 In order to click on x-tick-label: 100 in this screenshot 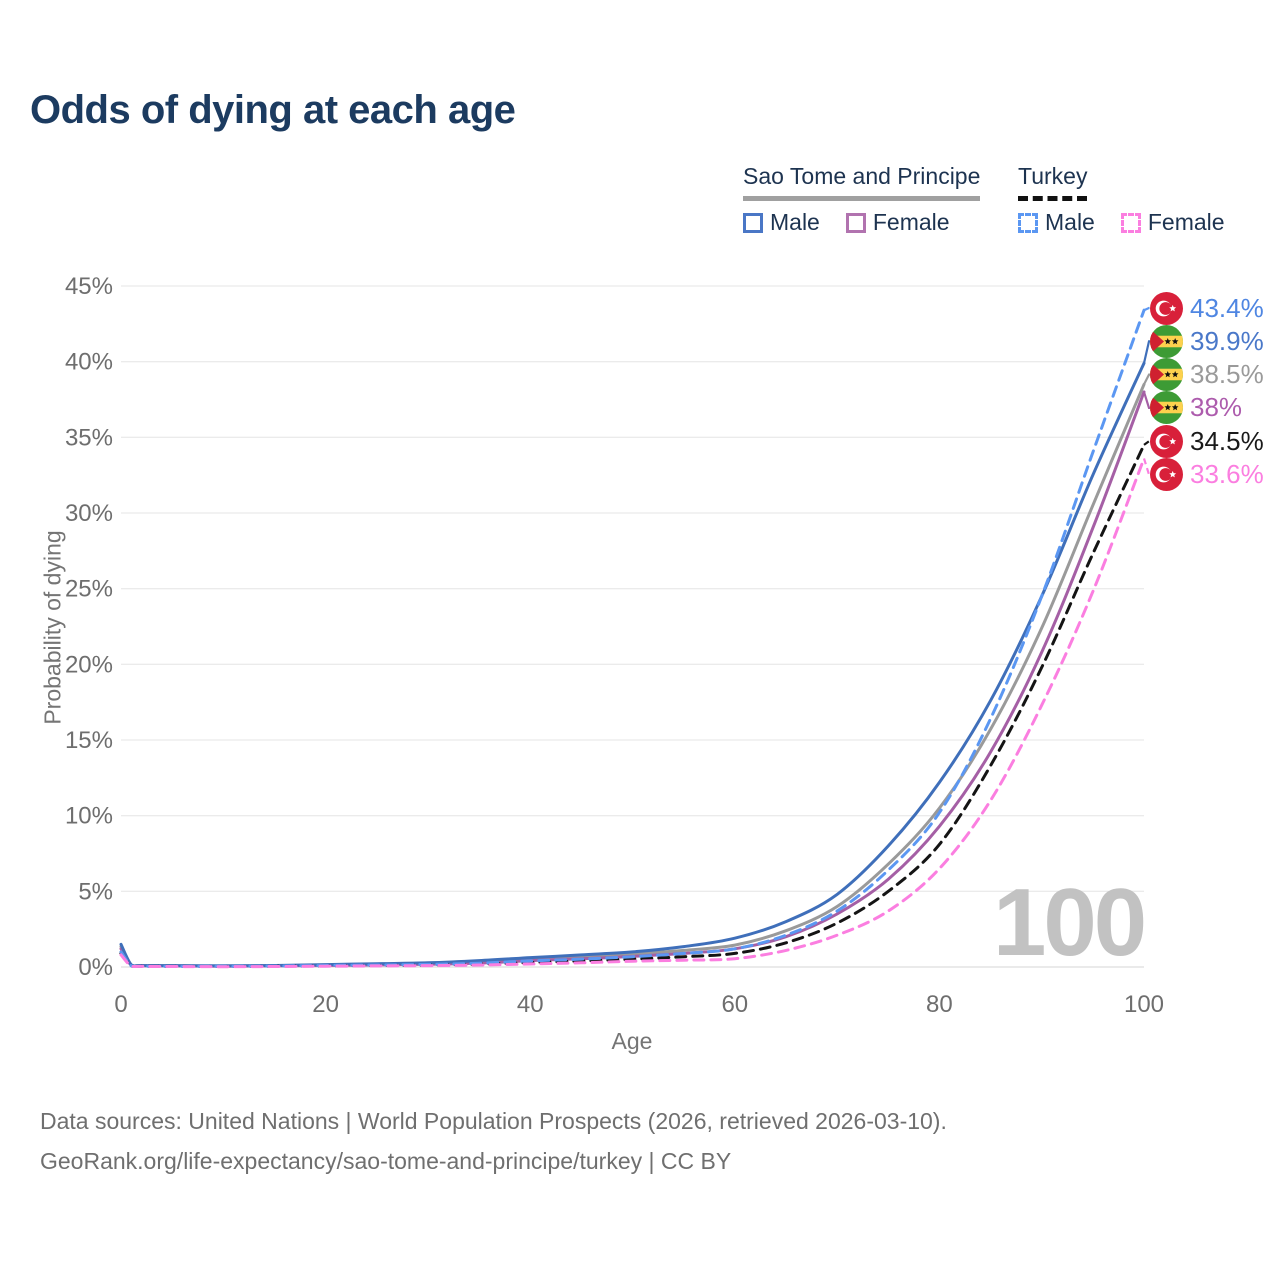, I will do `click(1144, 1004)`.